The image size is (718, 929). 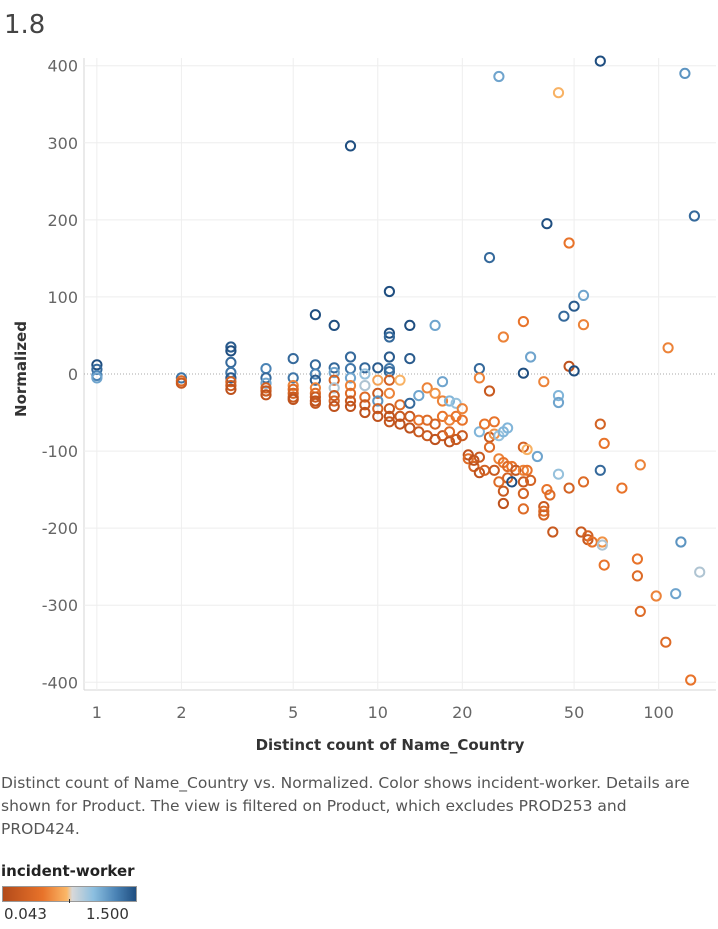 What do you see at coordinates (25, 914) in the screenshot?
I see `legend-min-label: 0.043` at bounding box center [25, 914].